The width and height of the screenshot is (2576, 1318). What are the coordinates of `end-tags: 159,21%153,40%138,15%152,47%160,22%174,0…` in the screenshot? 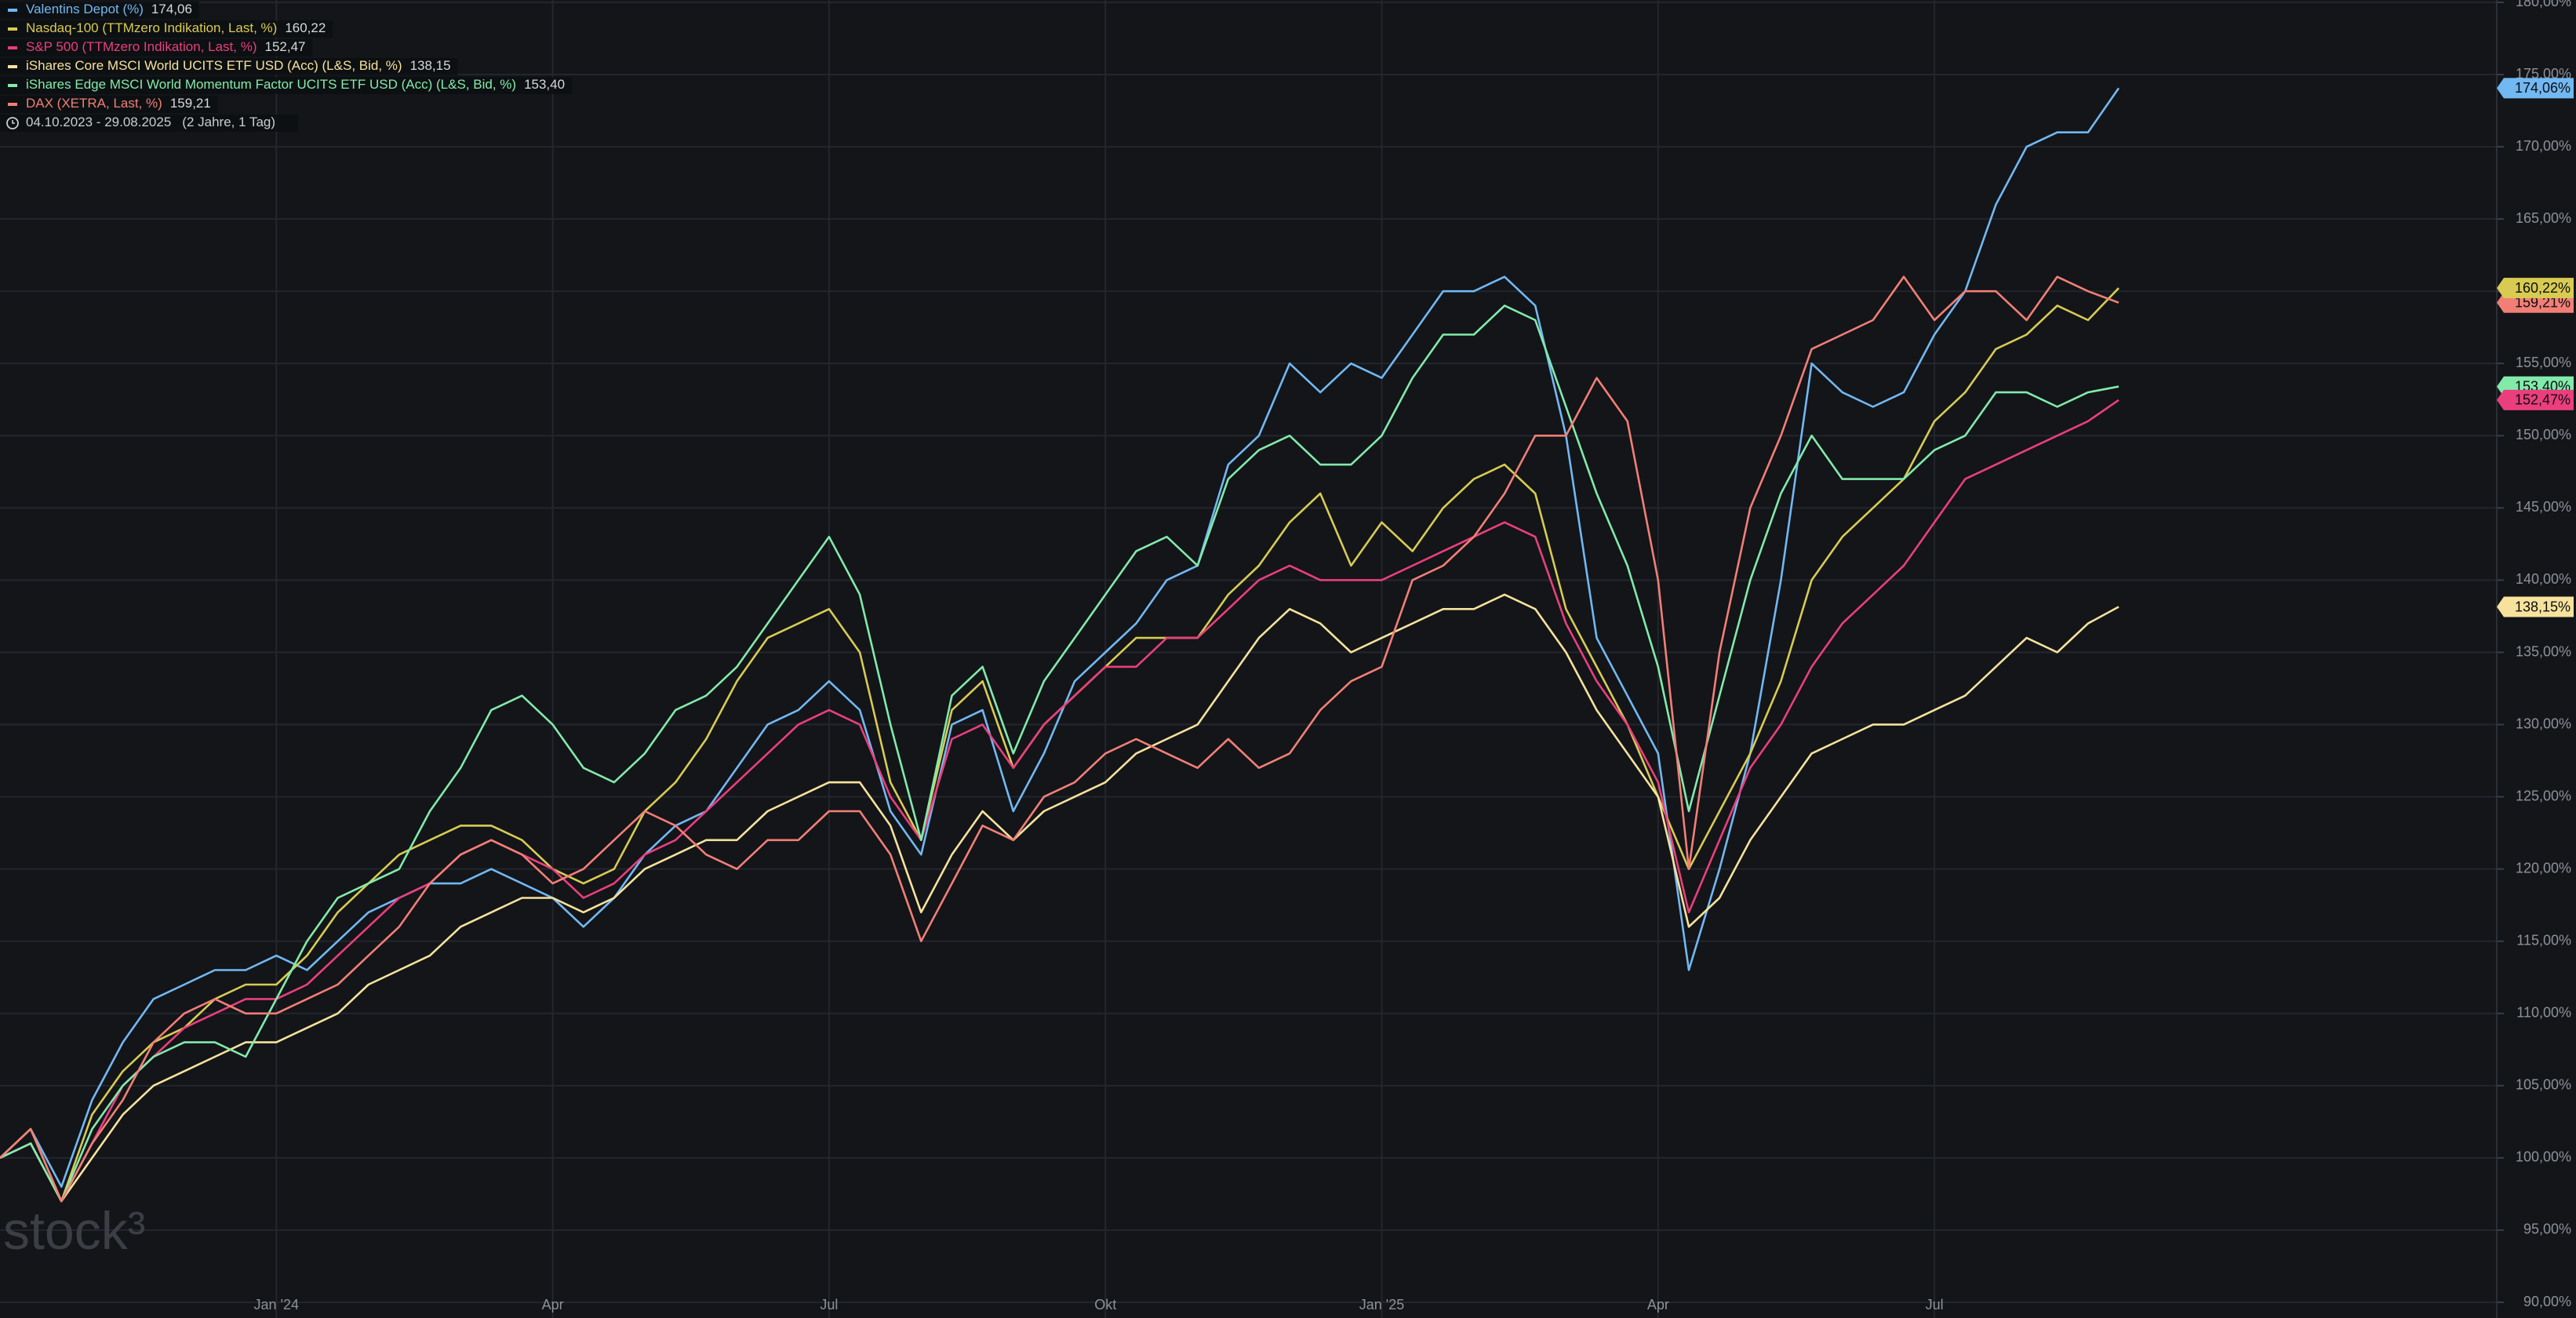 It's located at (2535, 347).